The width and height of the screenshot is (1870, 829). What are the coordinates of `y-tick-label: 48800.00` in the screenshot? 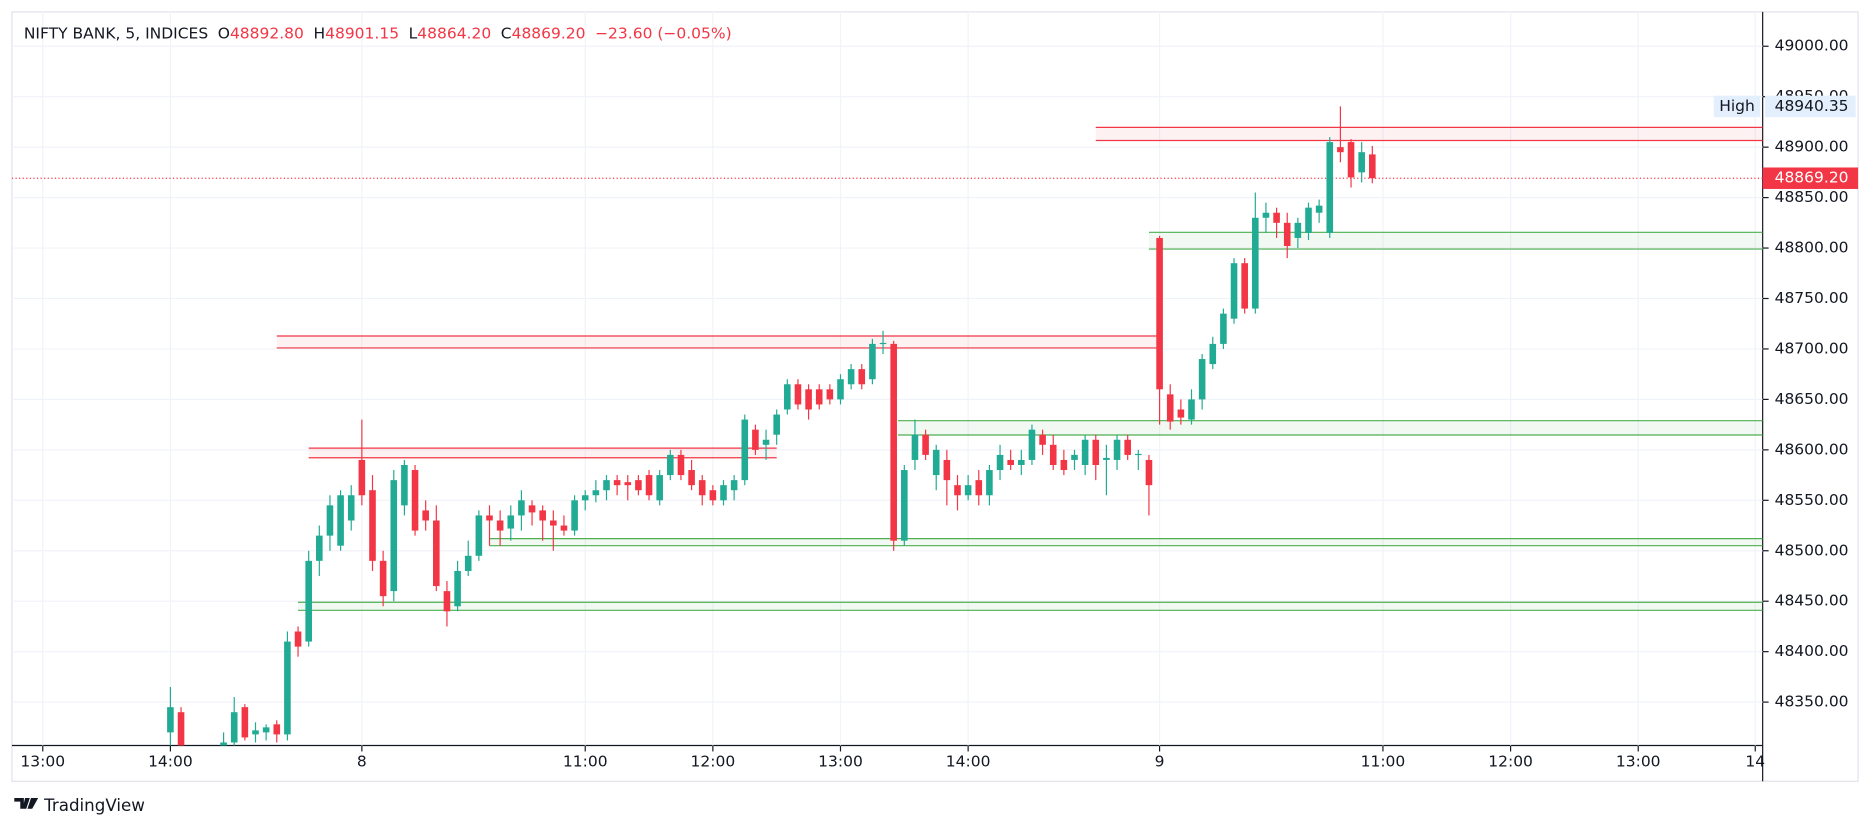 It's located at (1812, 248).